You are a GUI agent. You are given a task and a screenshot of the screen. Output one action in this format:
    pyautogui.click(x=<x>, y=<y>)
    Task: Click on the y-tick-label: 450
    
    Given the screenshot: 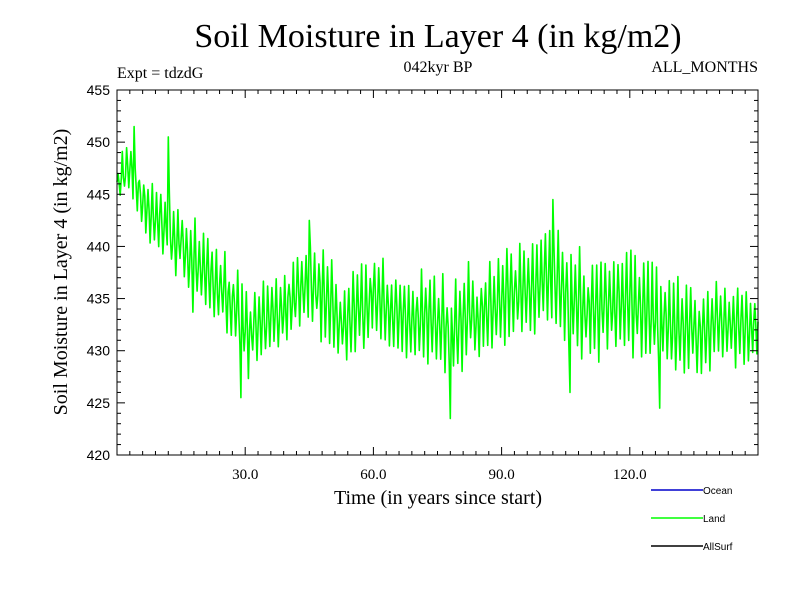 What is the action you would take?
    pyautogui.click(x=99, y=142)
    